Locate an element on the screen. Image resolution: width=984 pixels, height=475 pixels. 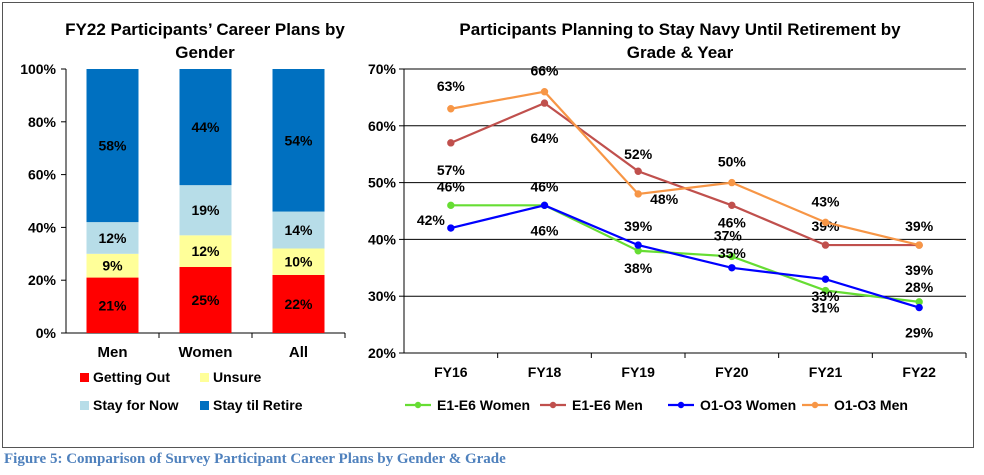
chart1-data-label: 14% is located at coordinates (298, 230).